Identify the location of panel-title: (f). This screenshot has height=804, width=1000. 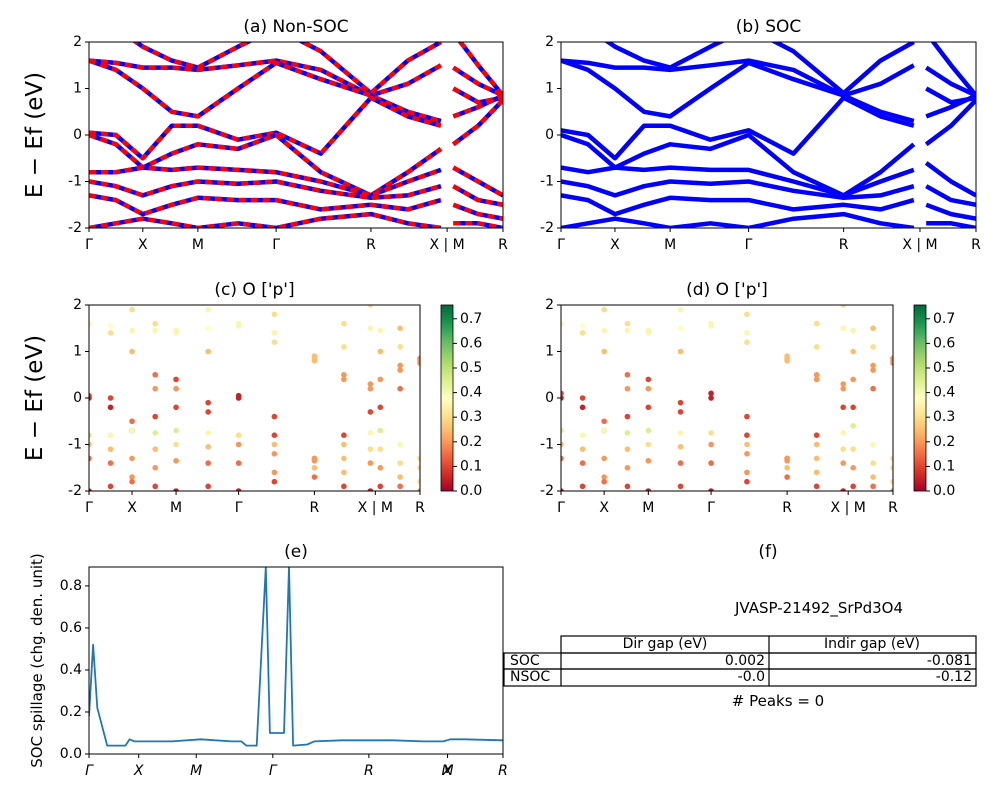
(767, 552).